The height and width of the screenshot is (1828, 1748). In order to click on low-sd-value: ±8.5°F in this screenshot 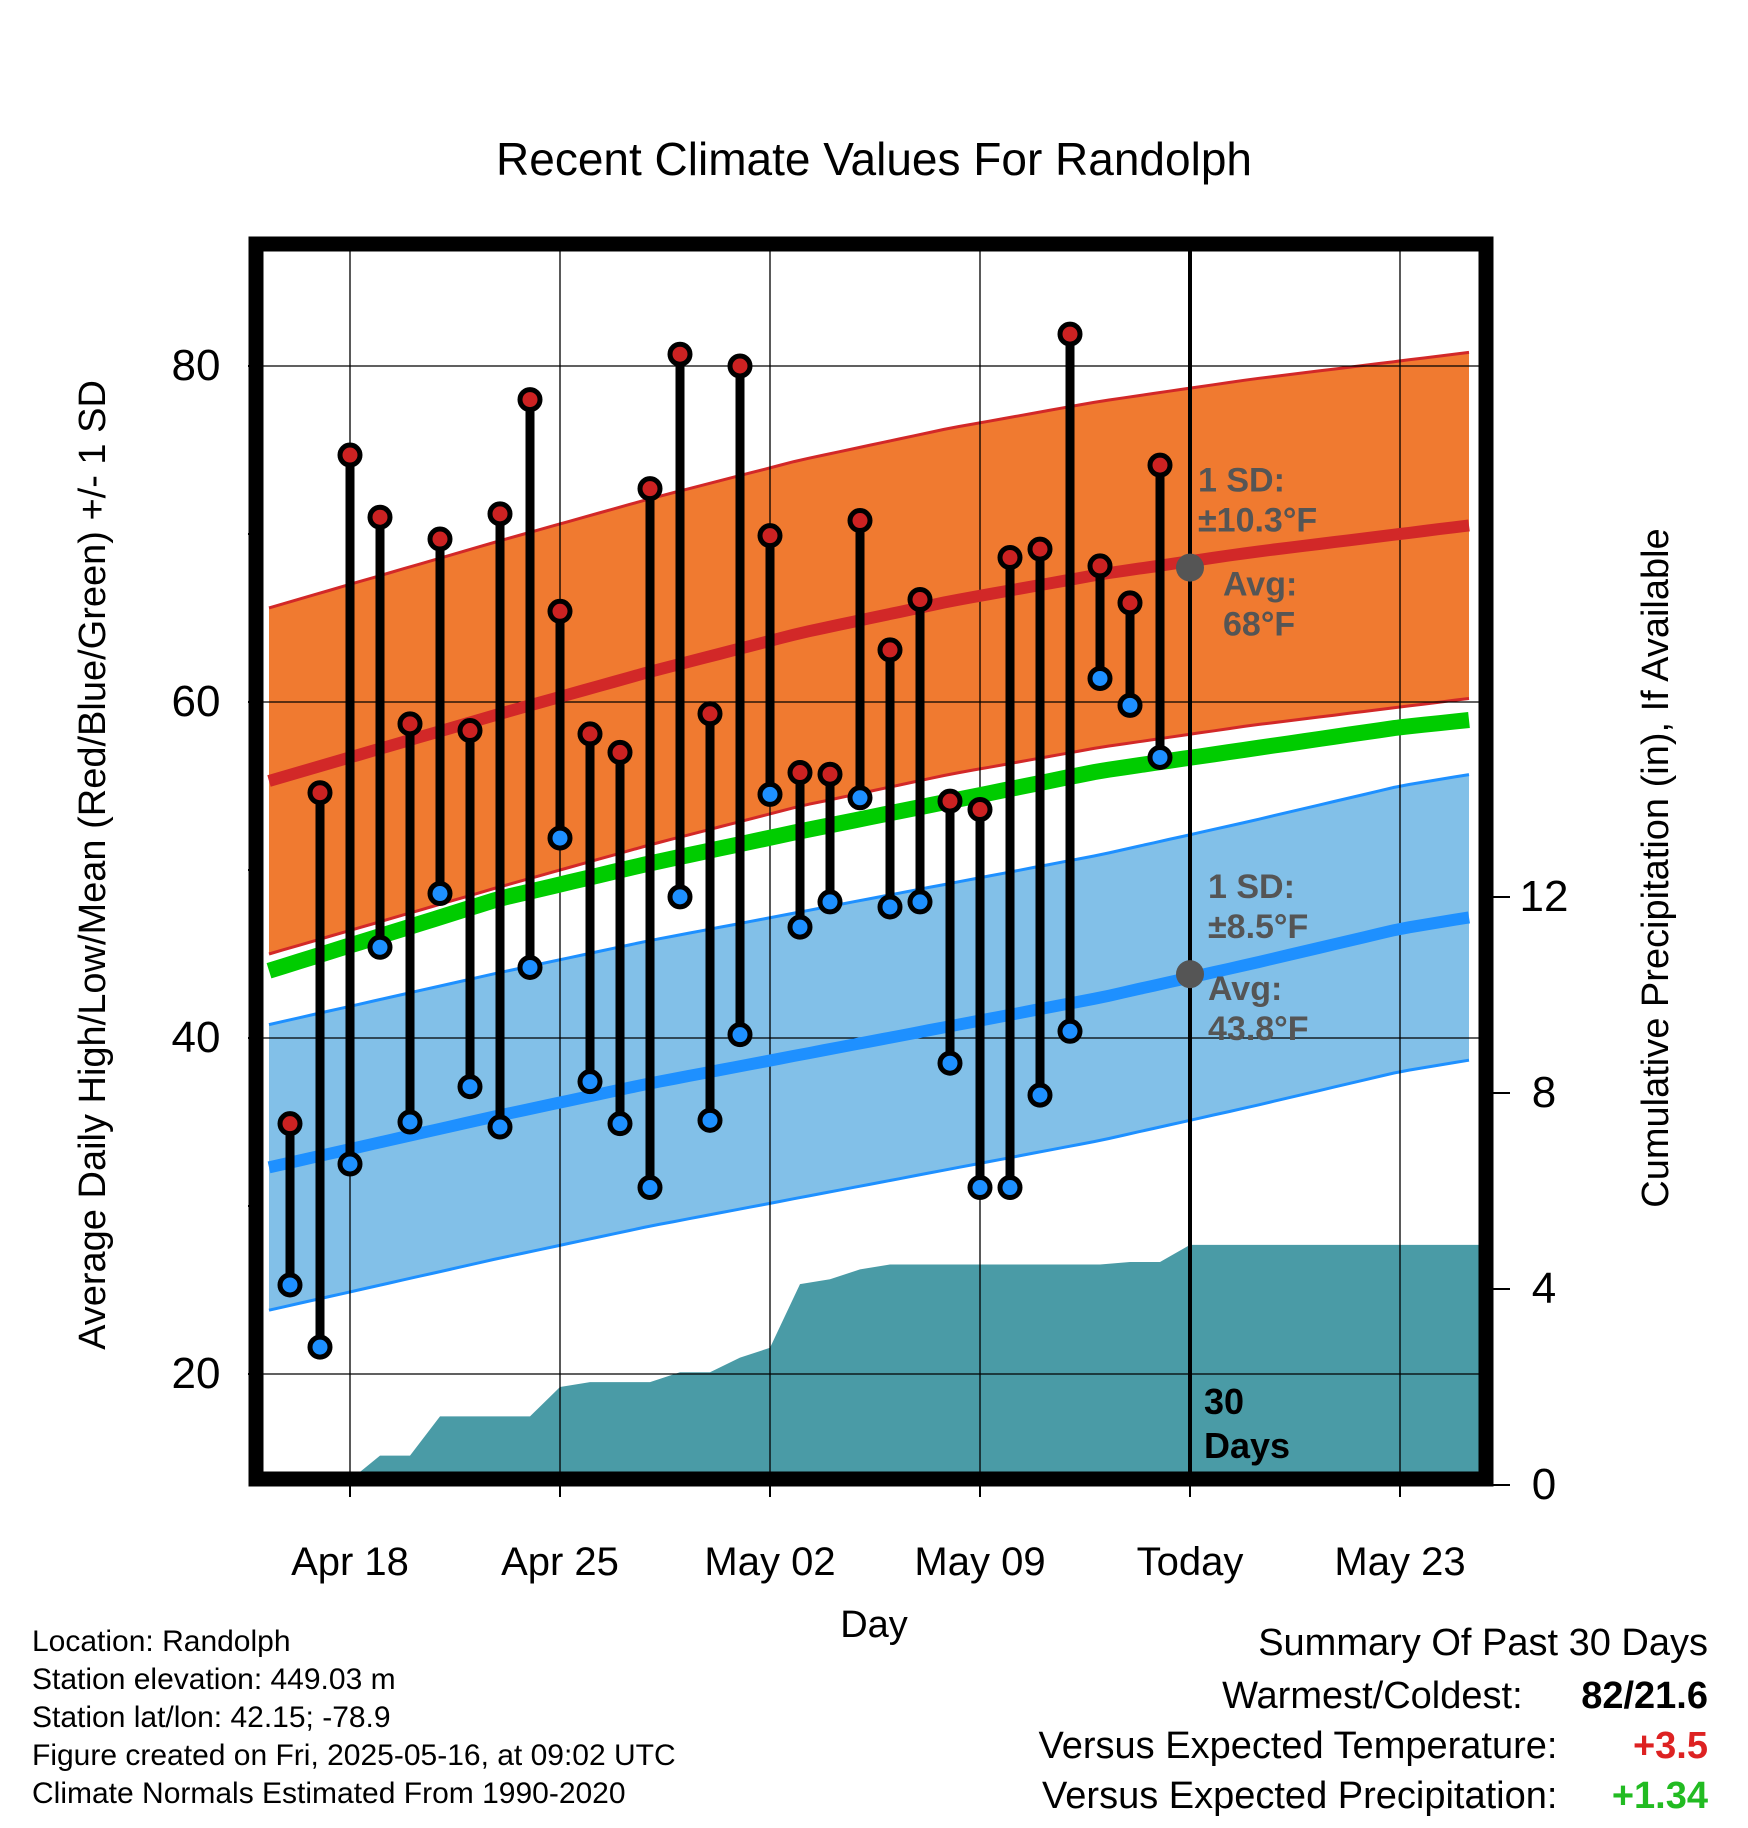, I will do `click(1258, 927)`.